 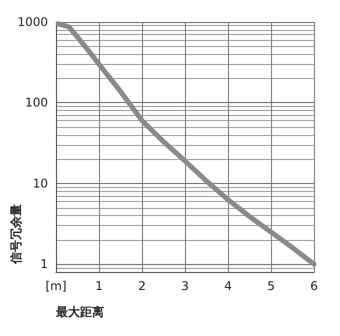 I want to click on x-tick-label: 1, so click(x=99, y=286).